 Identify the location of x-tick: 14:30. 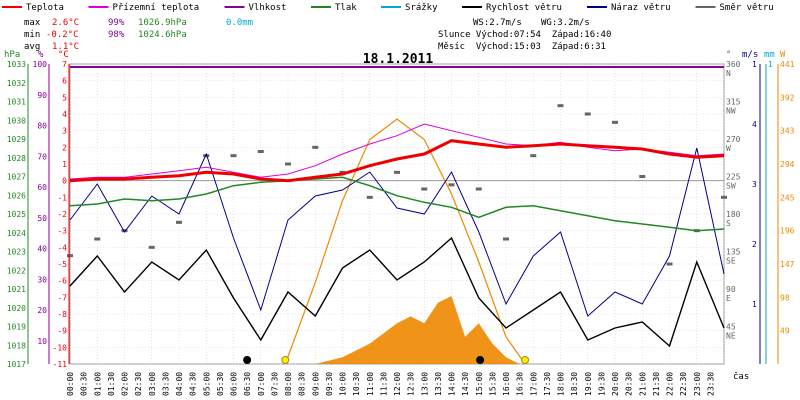
(465, 384).